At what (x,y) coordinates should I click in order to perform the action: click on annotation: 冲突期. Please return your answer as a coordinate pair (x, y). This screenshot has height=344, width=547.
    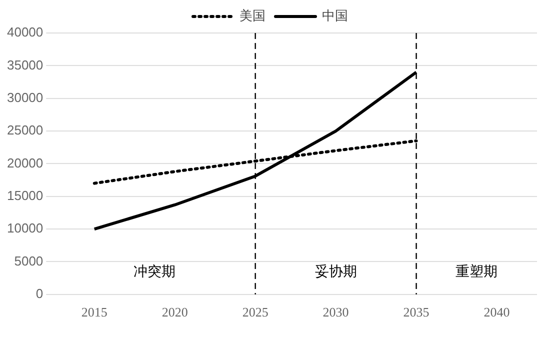
    Looking at the image, I should click on (155, 272).